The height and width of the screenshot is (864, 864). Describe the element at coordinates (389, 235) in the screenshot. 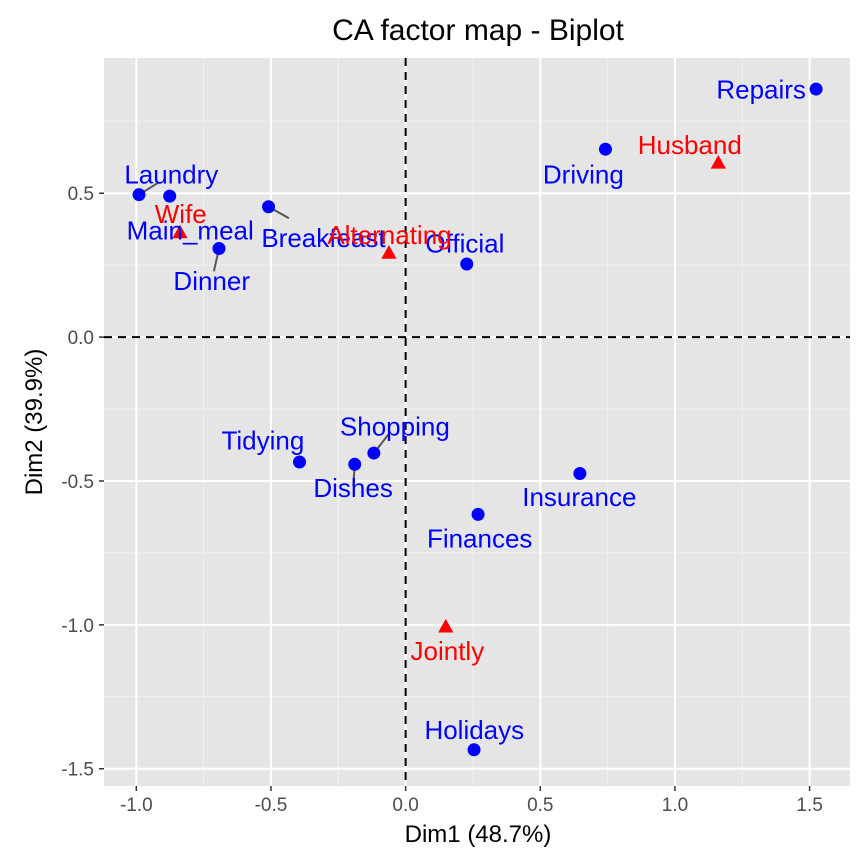

I see `label-alternating: Alternating` at that location.